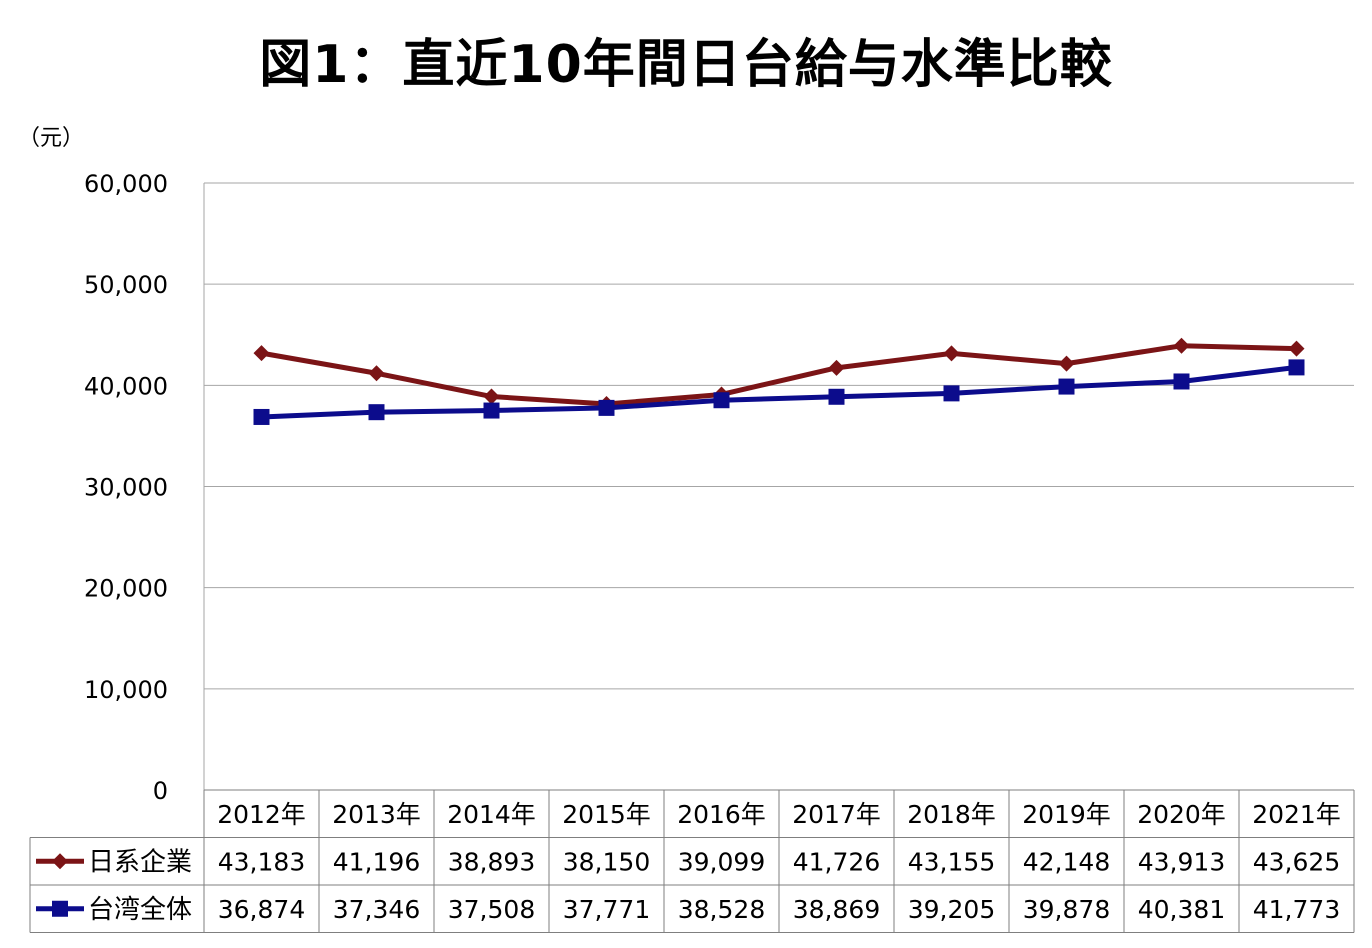 This screenshot has height=948, width=1372. I want to click on data-label: 43,183, so click(261, 861).